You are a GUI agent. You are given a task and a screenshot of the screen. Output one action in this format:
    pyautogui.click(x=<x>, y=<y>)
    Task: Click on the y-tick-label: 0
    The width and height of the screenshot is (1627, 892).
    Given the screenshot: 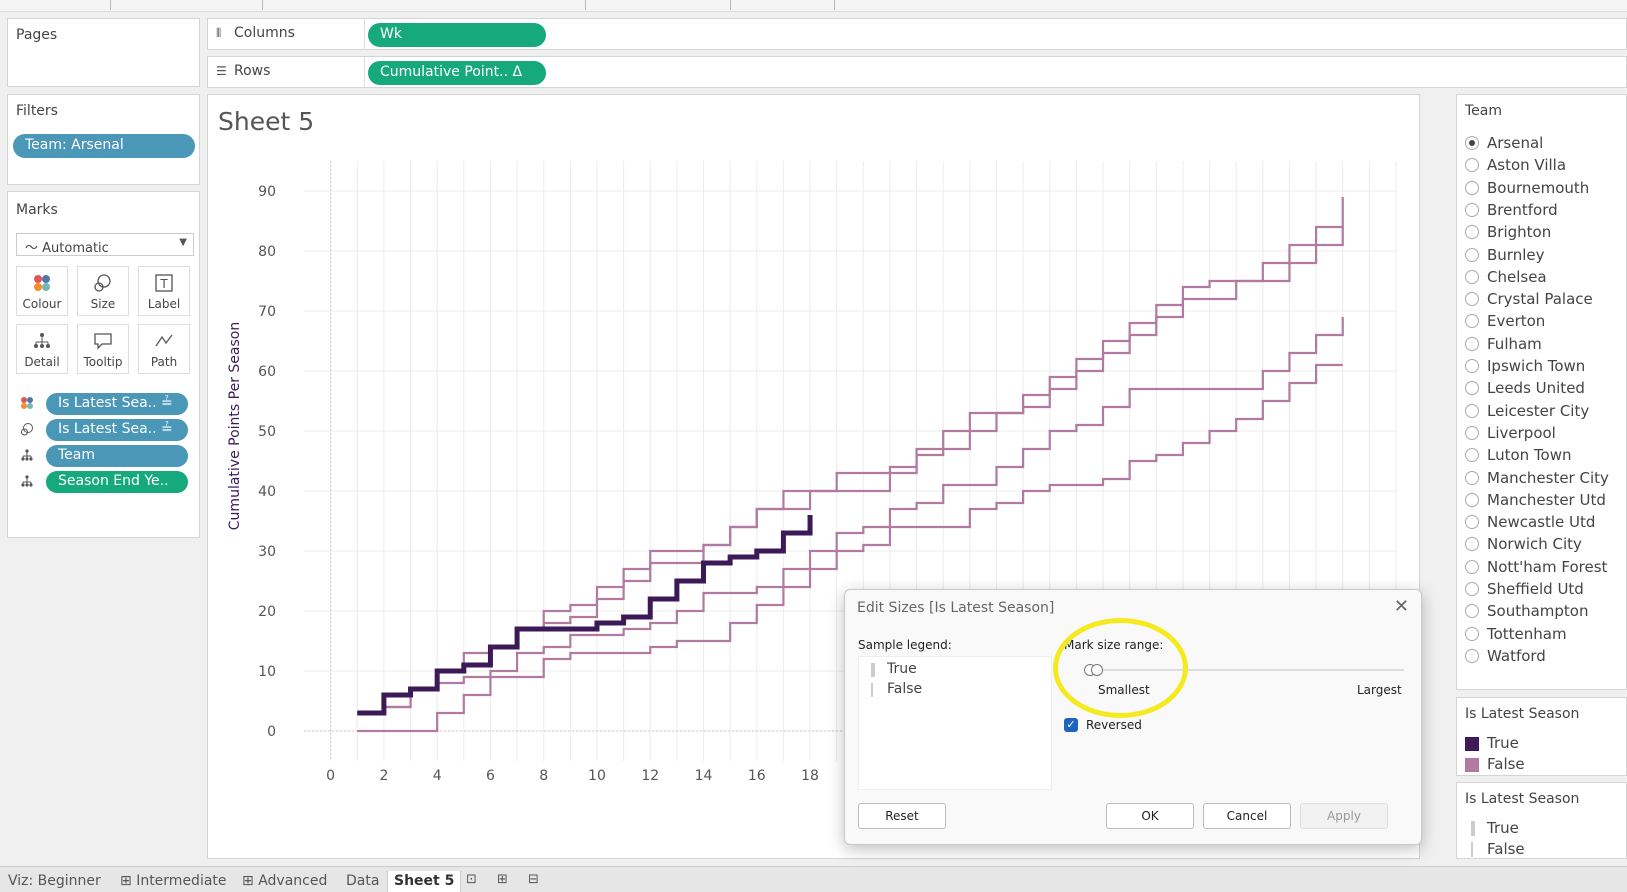 What is the action you would take?
    pyautogui.click(x=271, y=732)
    